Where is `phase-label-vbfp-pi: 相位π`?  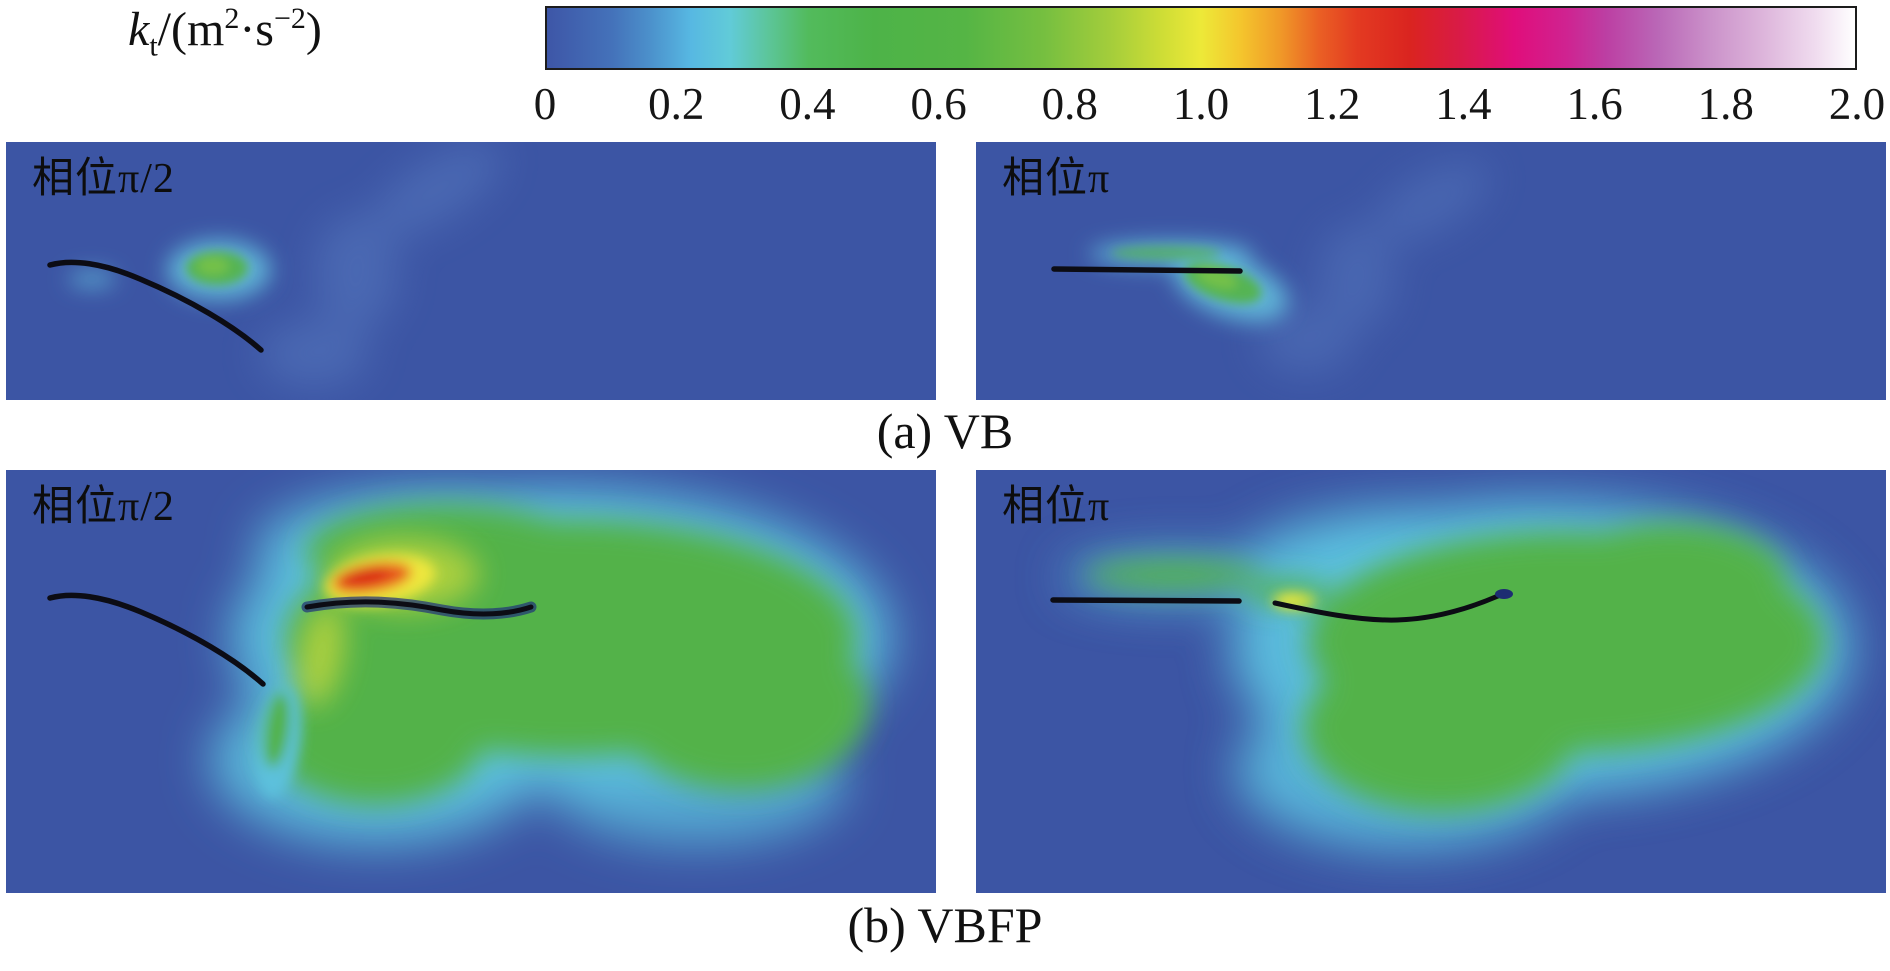 phase-label-vbfp-pi: 相位π is located at coordinates (1056, 507).